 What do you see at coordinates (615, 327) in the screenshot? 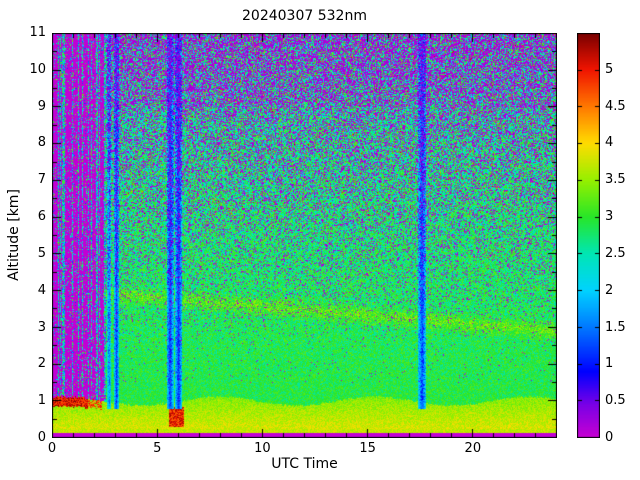
I see `colorbar-tick-label: 1.5` at bounding box center [615, 327].